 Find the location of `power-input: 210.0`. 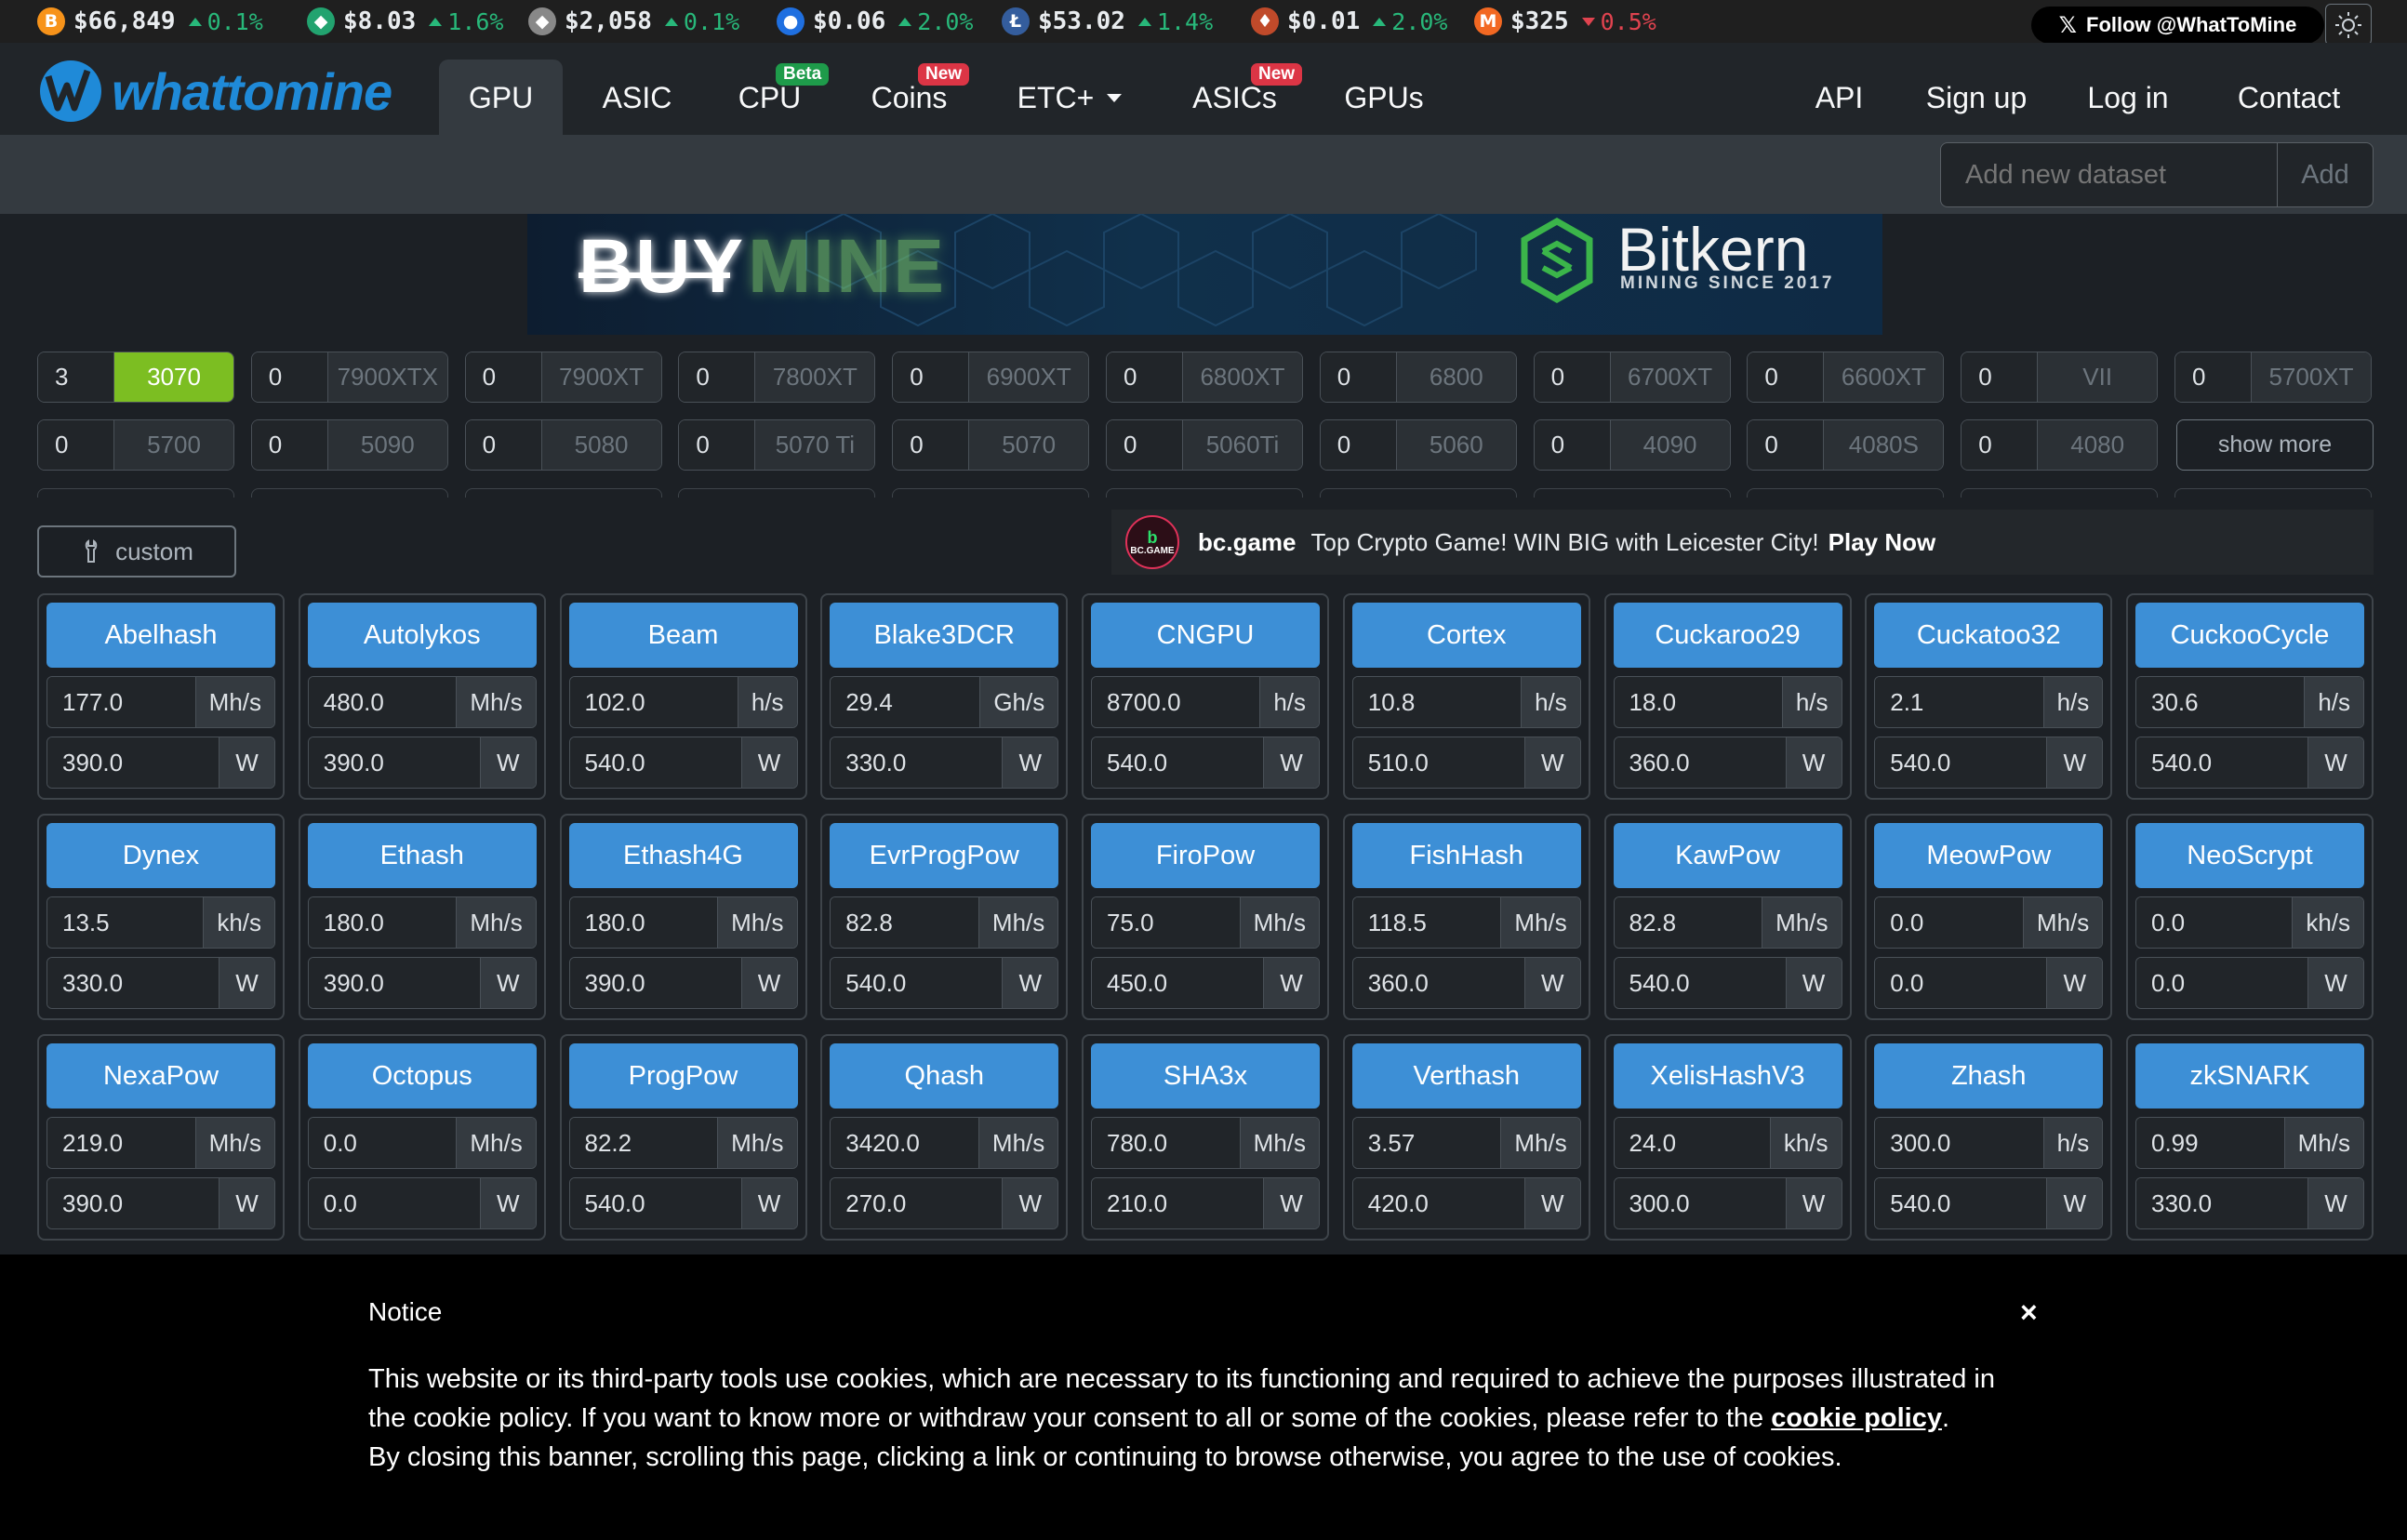

power-input: 210.0 is located at coordinates (1177, 1203).